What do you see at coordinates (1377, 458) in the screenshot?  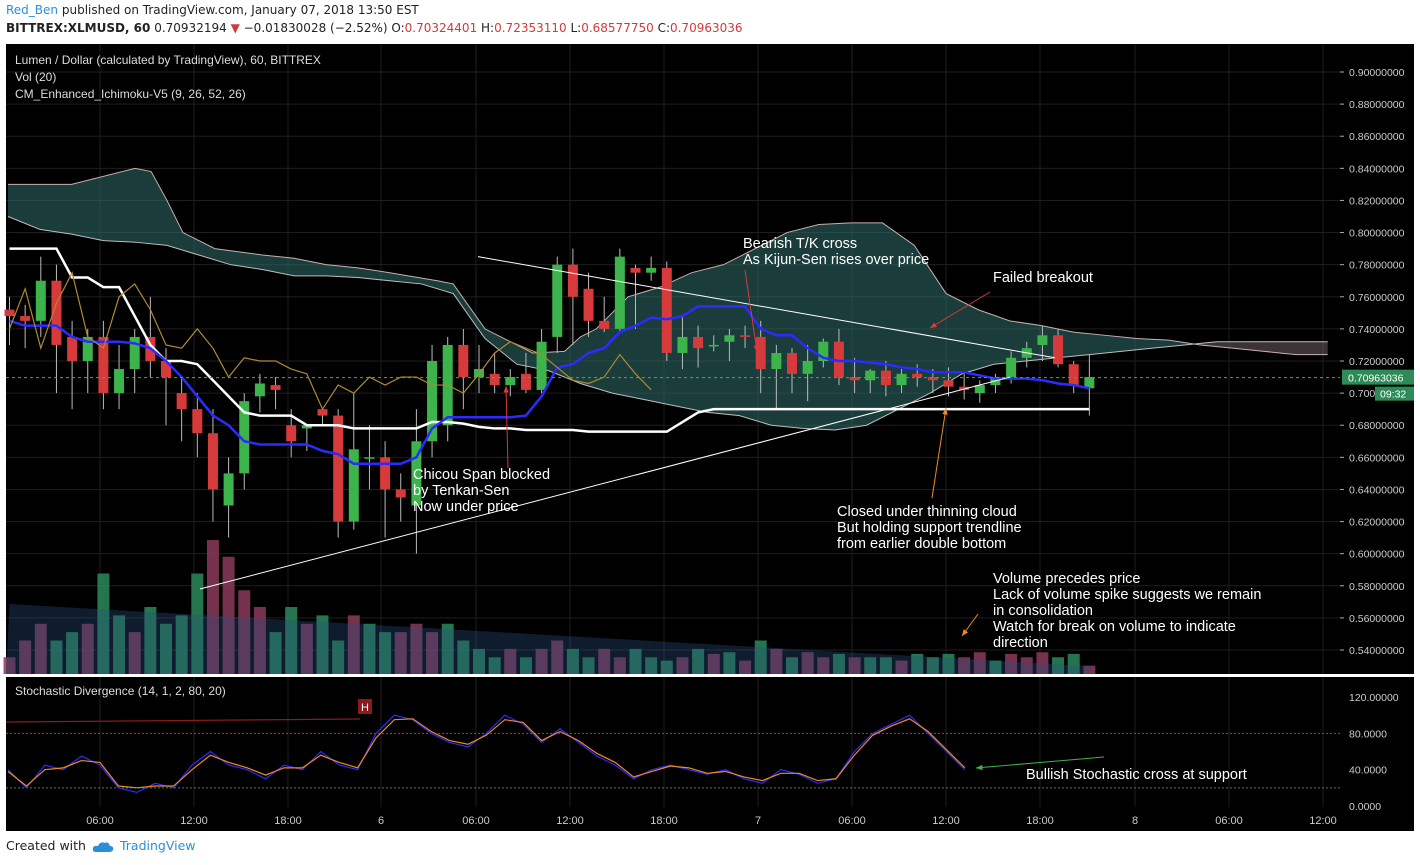 I see `price-tick-12: 0.66000000` at bounding box center [1377, 458].